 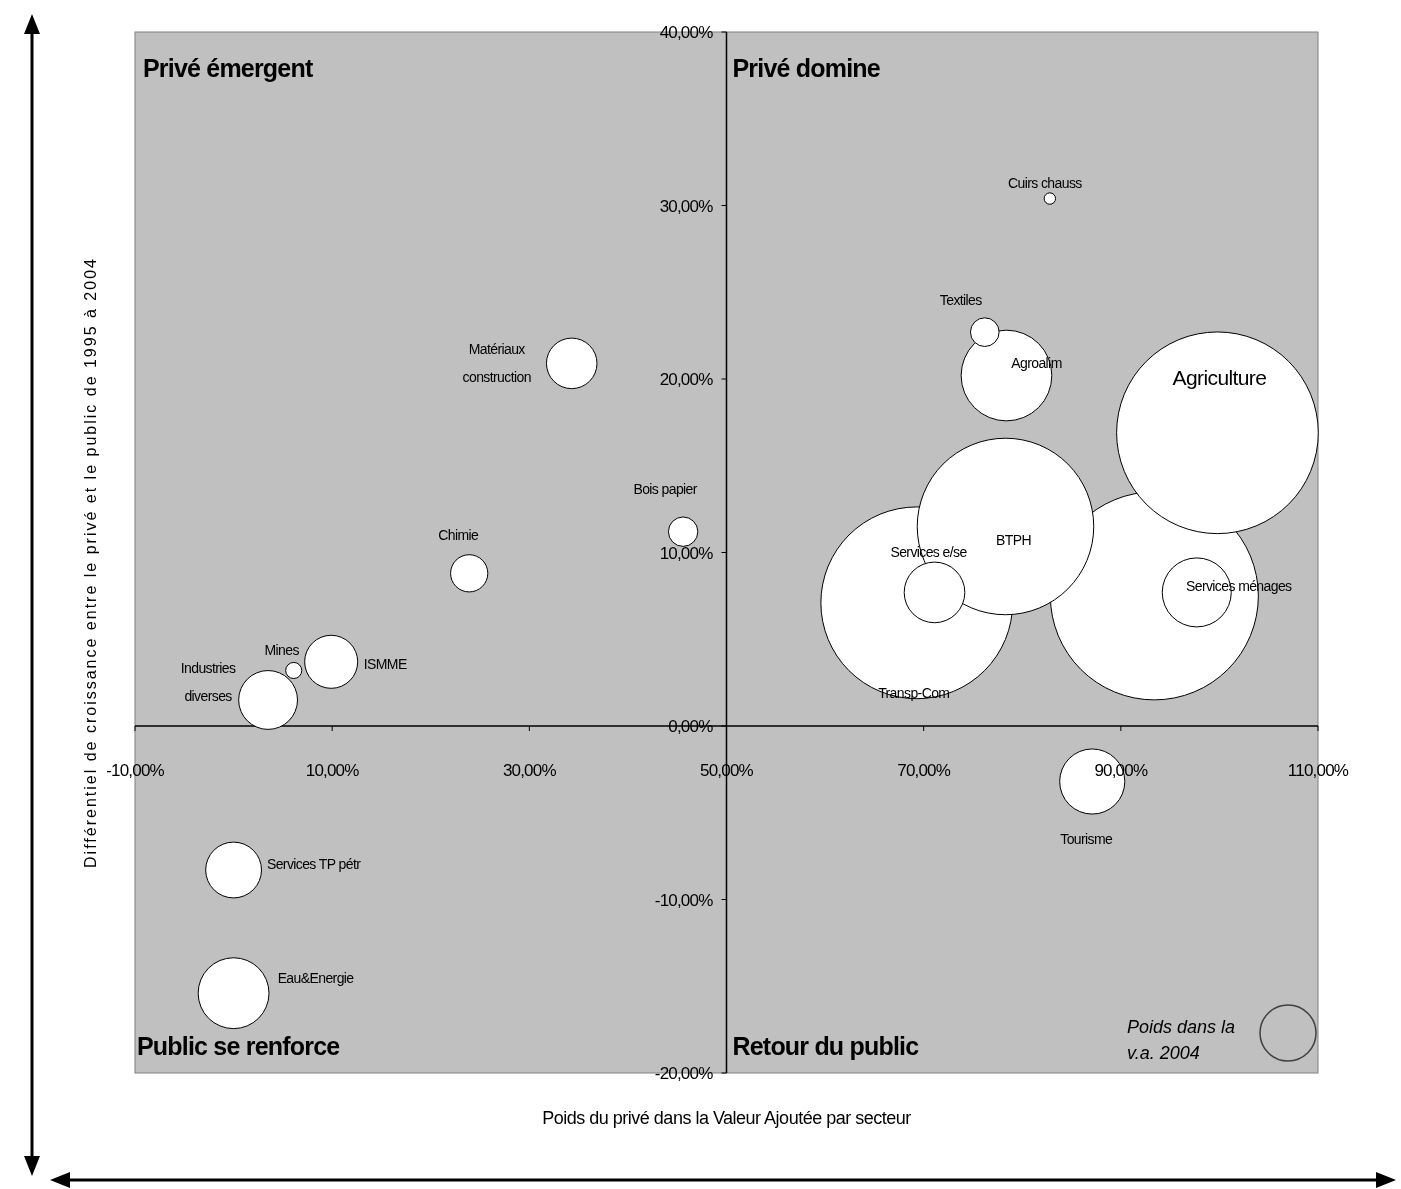 What do you see at coordinates (228, 68) in the screenshot?
I see `annotation: Privé émergent` at bounding box center [228, 68].